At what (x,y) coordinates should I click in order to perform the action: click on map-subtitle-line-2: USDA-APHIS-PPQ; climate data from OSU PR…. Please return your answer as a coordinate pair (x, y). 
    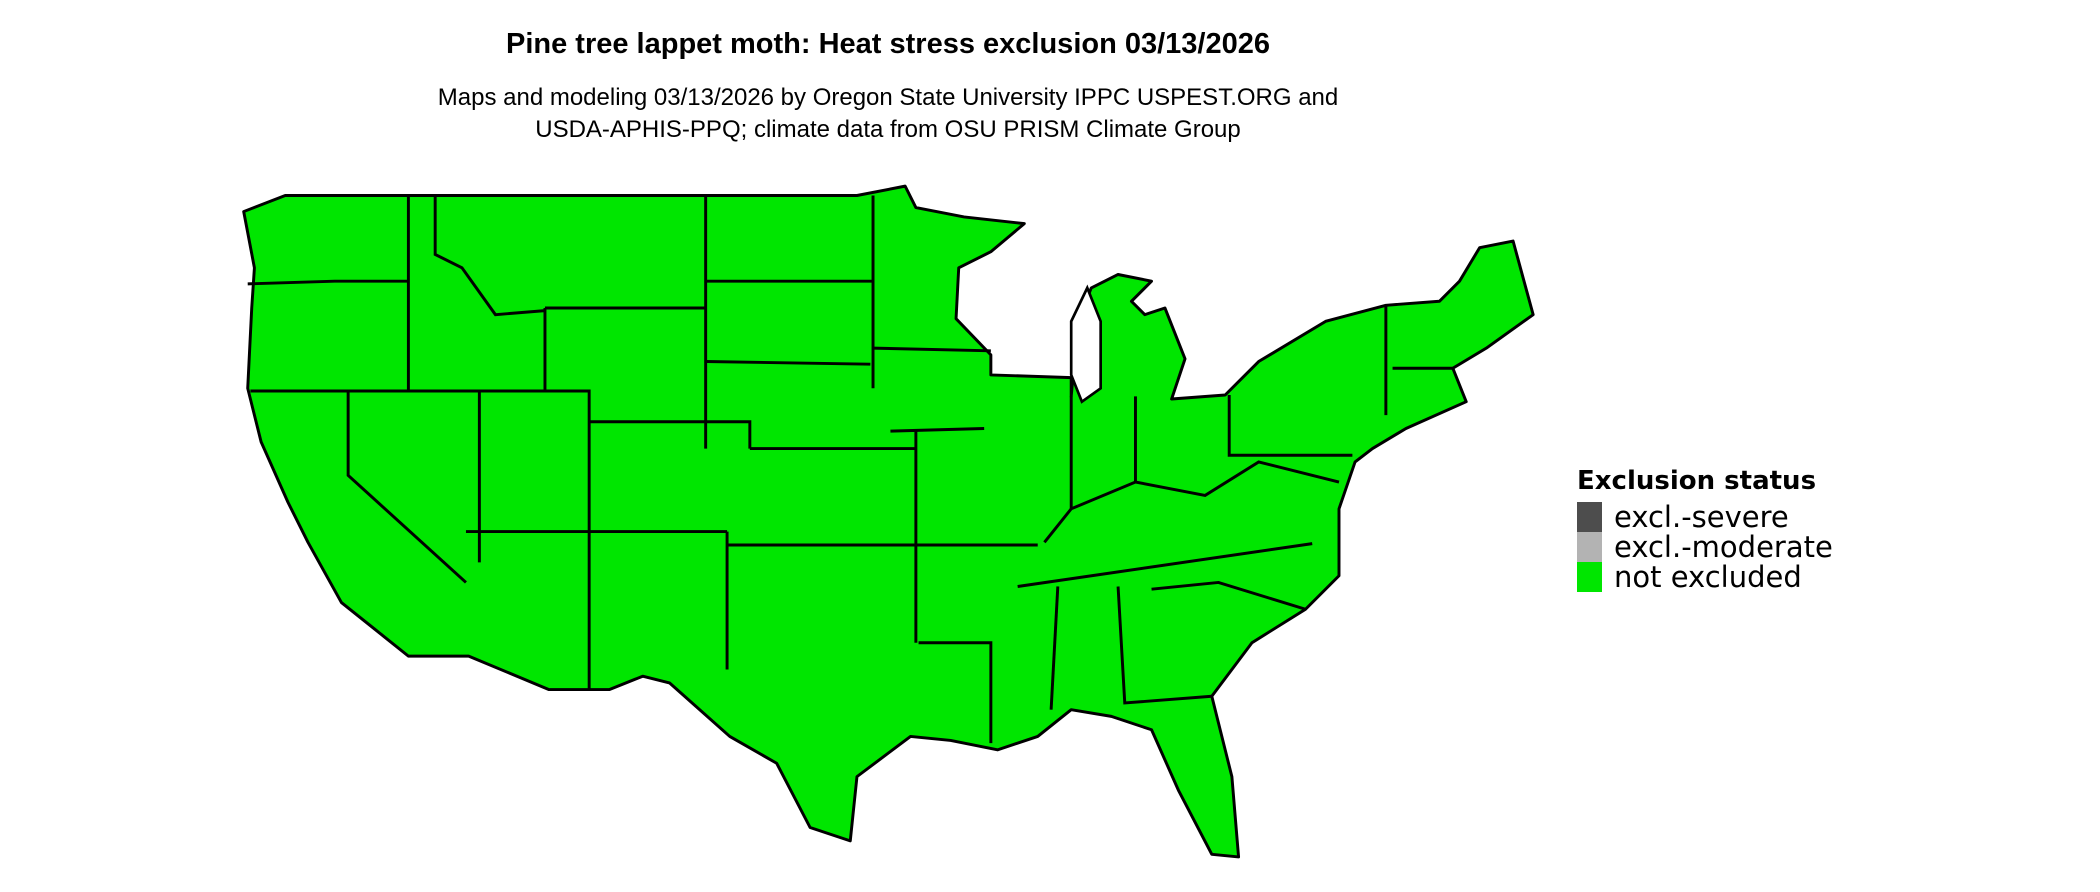
    Looking at the image, I should click on (888, 129).